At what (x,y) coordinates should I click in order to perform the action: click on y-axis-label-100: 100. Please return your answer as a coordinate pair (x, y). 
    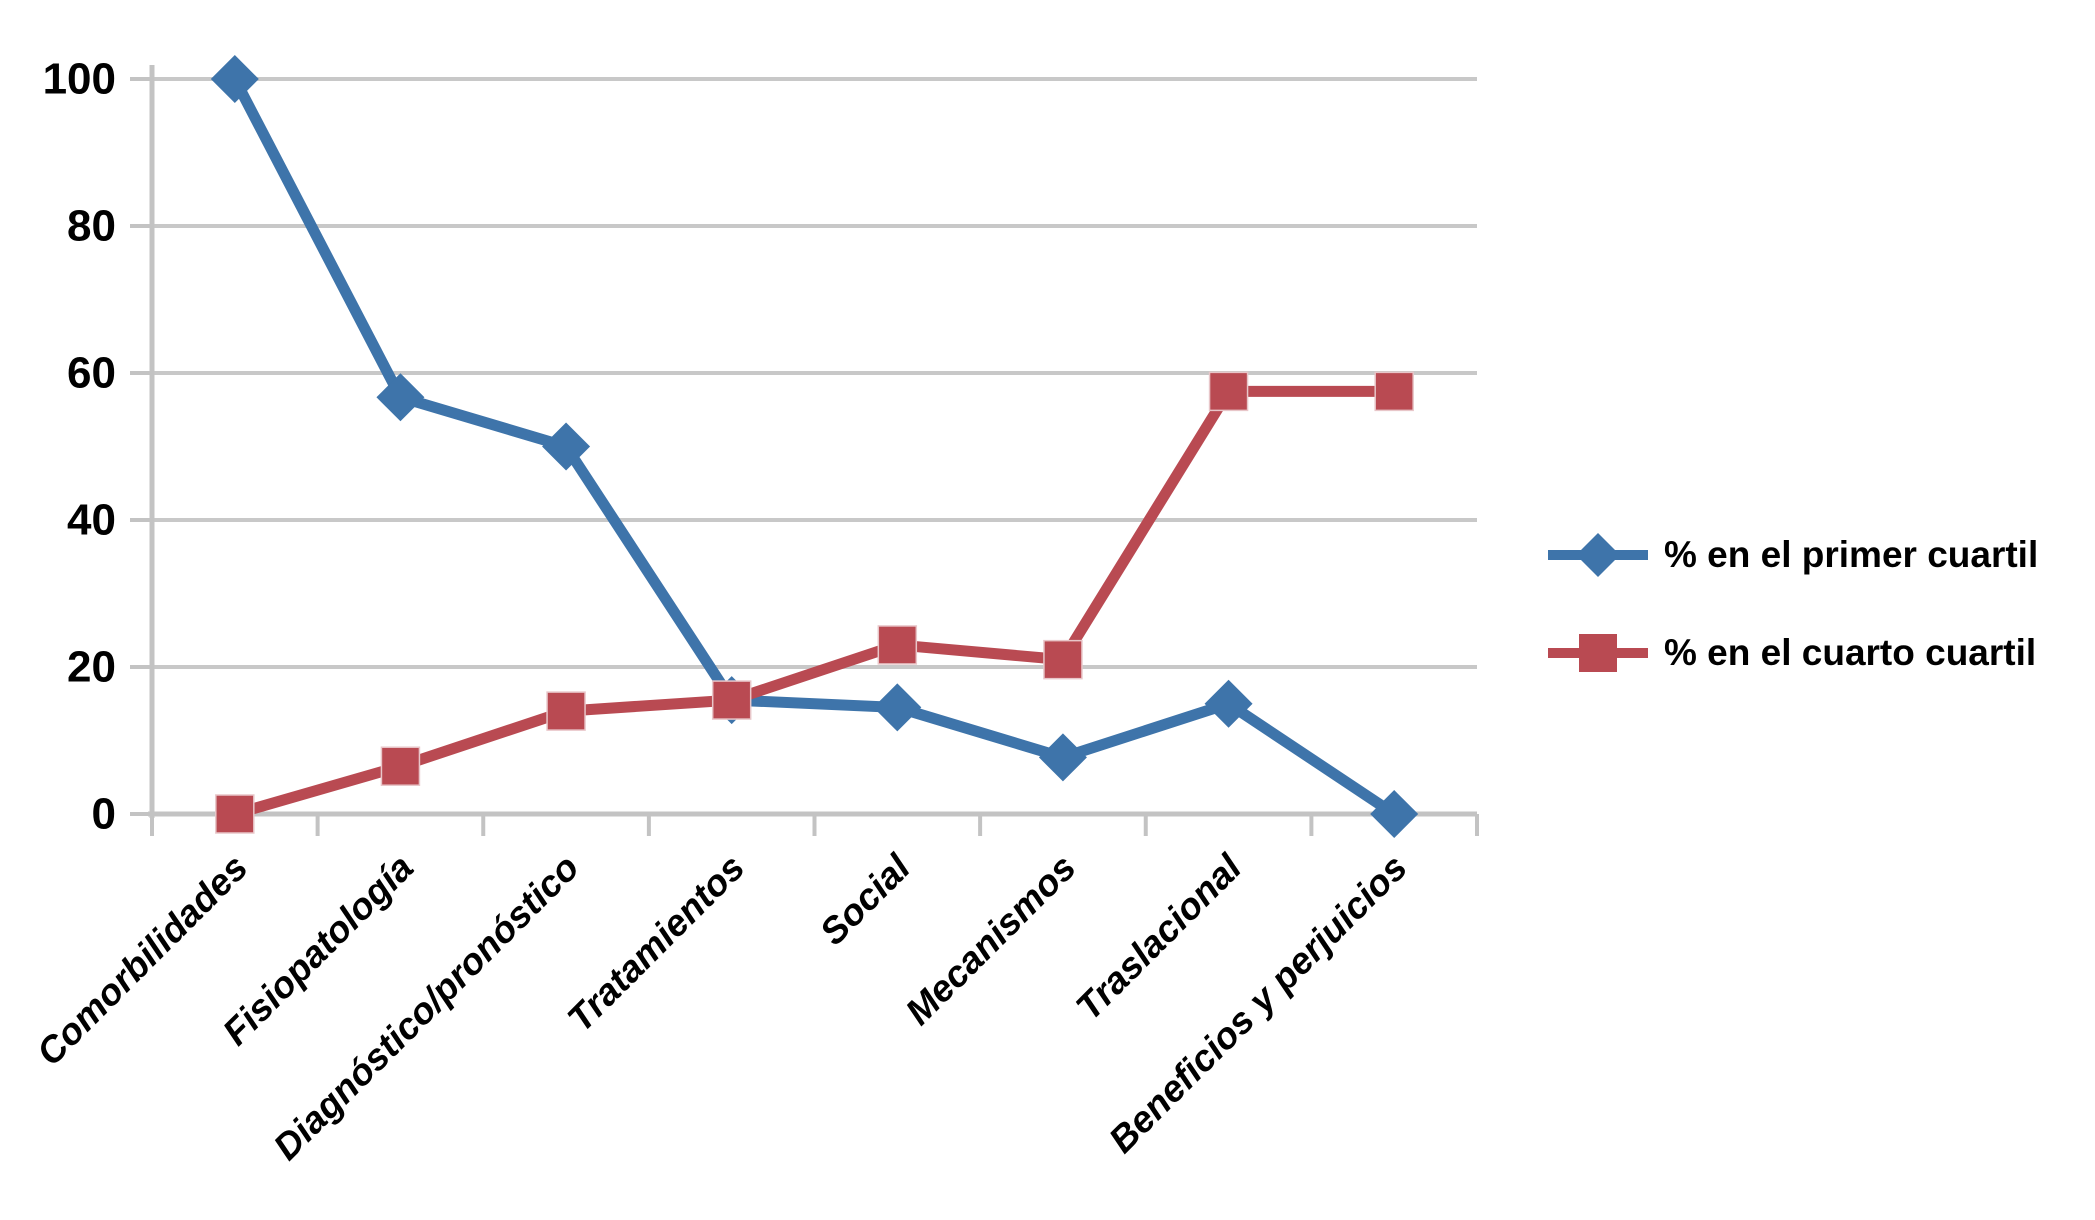
    Looking at the image, I should click on (79, 79).